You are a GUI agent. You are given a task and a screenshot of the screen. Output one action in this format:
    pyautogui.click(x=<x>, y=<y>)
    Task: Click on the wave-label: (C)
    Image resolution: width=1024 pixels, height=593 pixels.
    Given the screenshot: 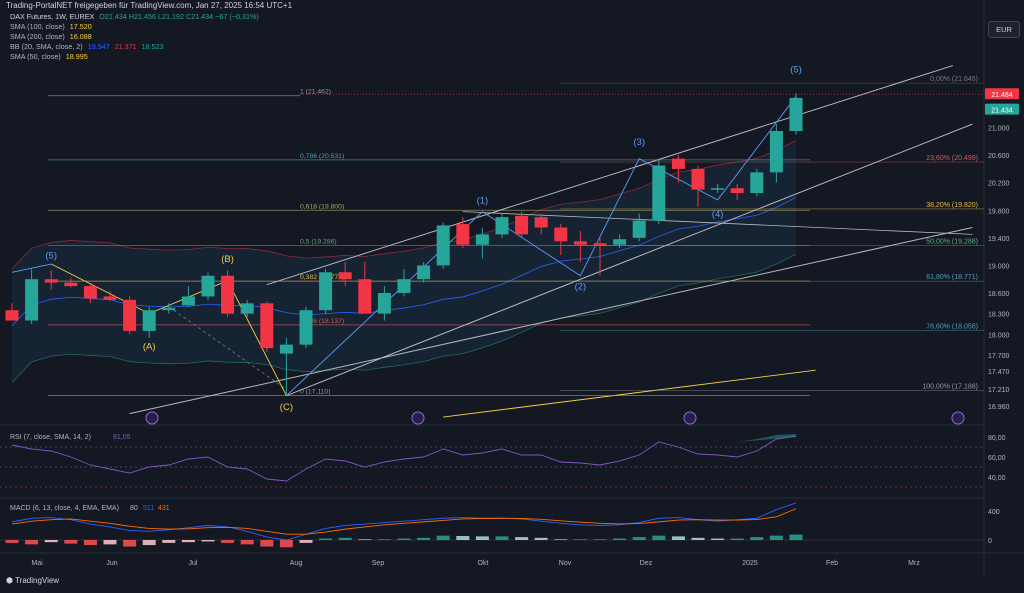 What is the action you would take?
    pyautogui.click(x=286, y=407)
    